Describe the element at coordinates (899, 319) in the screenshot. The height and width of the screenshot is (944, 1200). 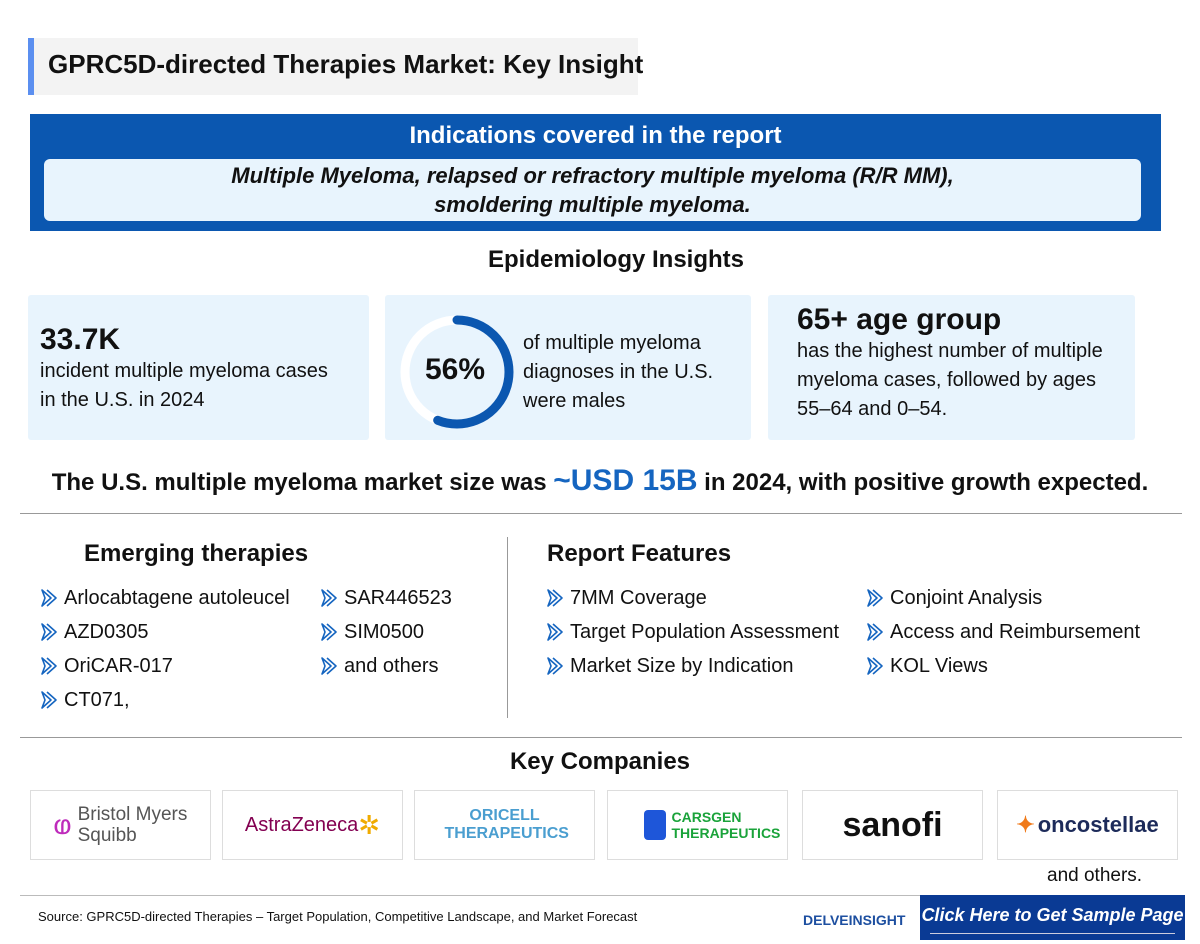
I see `stat-value: 65+ age group` at that location.